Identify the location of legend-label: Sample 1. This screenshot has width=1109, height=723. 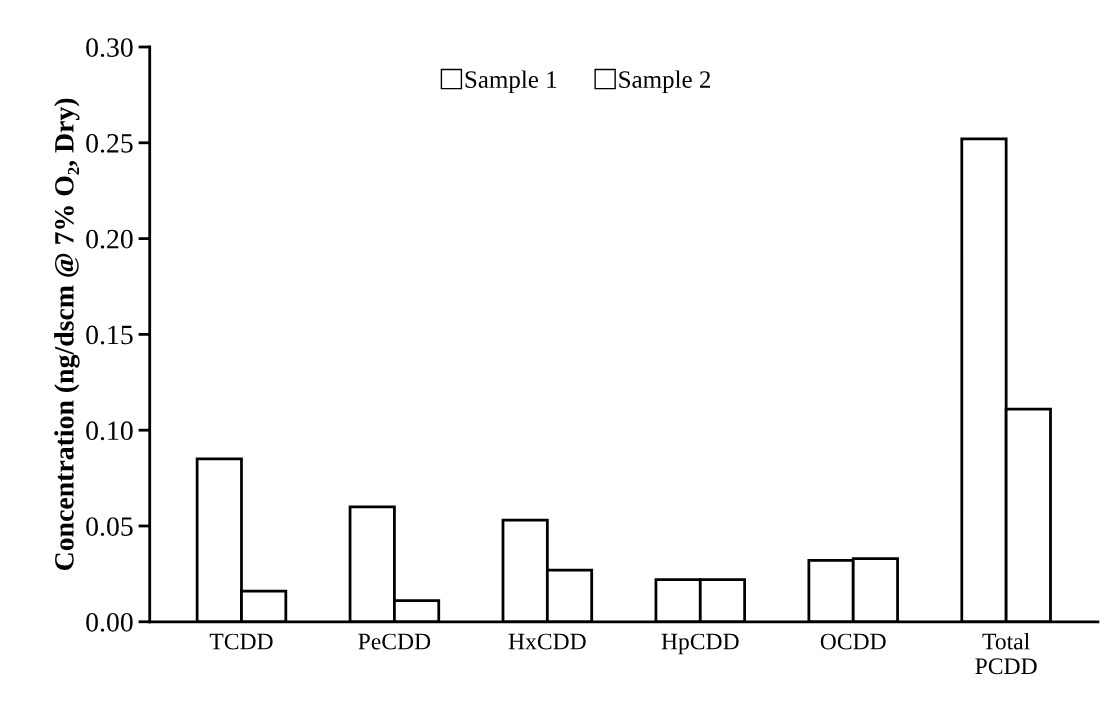
(511, 82).